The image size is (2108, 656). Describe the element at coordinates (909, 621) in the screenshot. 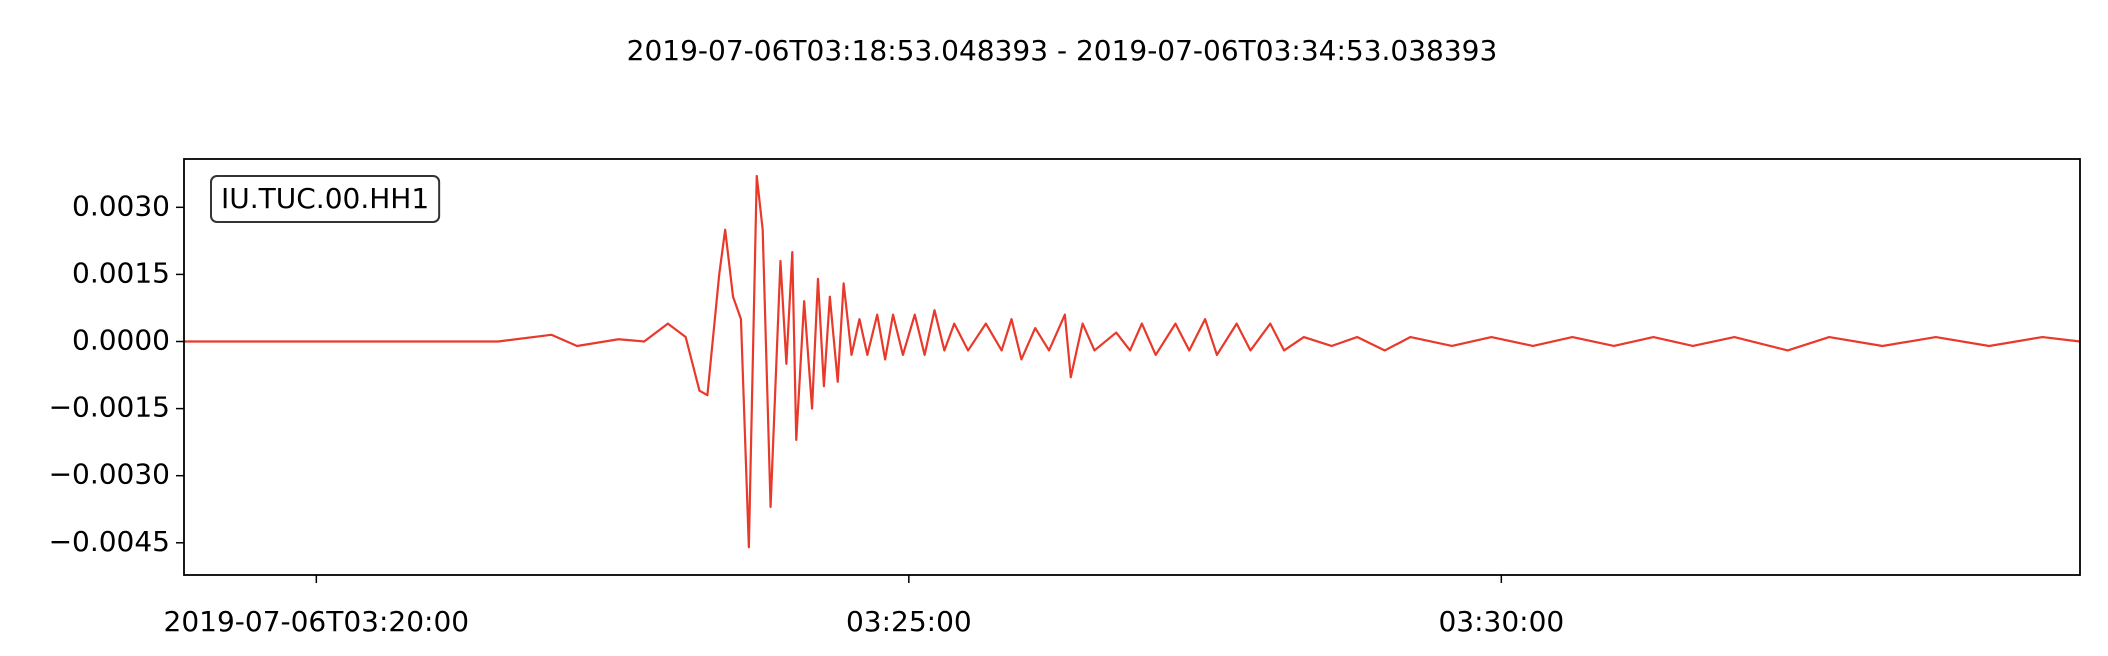

I see `x-tick-label: 03:25:00` at that location.